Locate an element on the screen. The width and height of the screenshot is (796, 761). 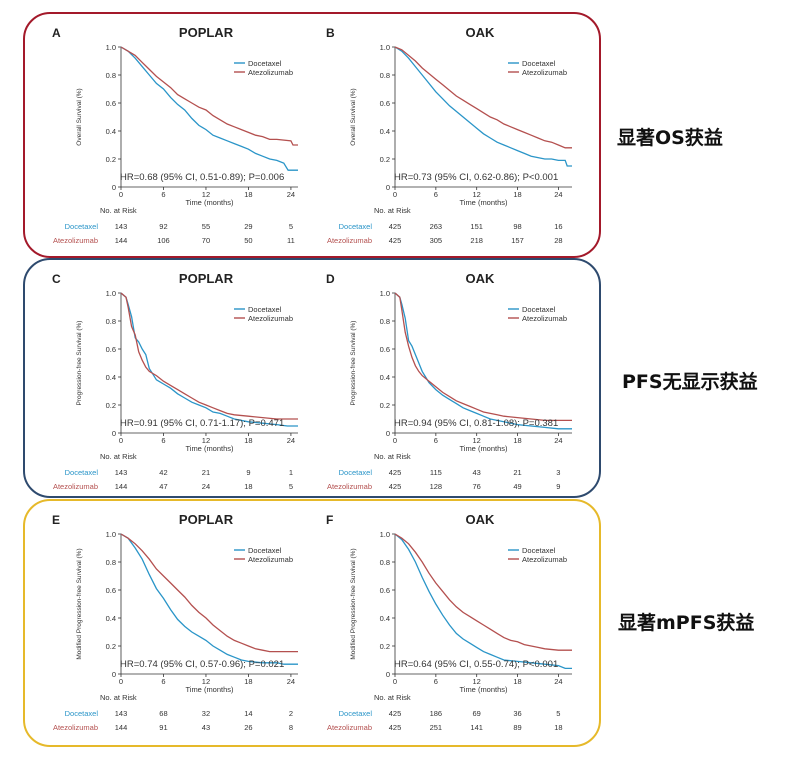
annotation-pfs: PFS无显示获益 is located at coordinates (690, 382).